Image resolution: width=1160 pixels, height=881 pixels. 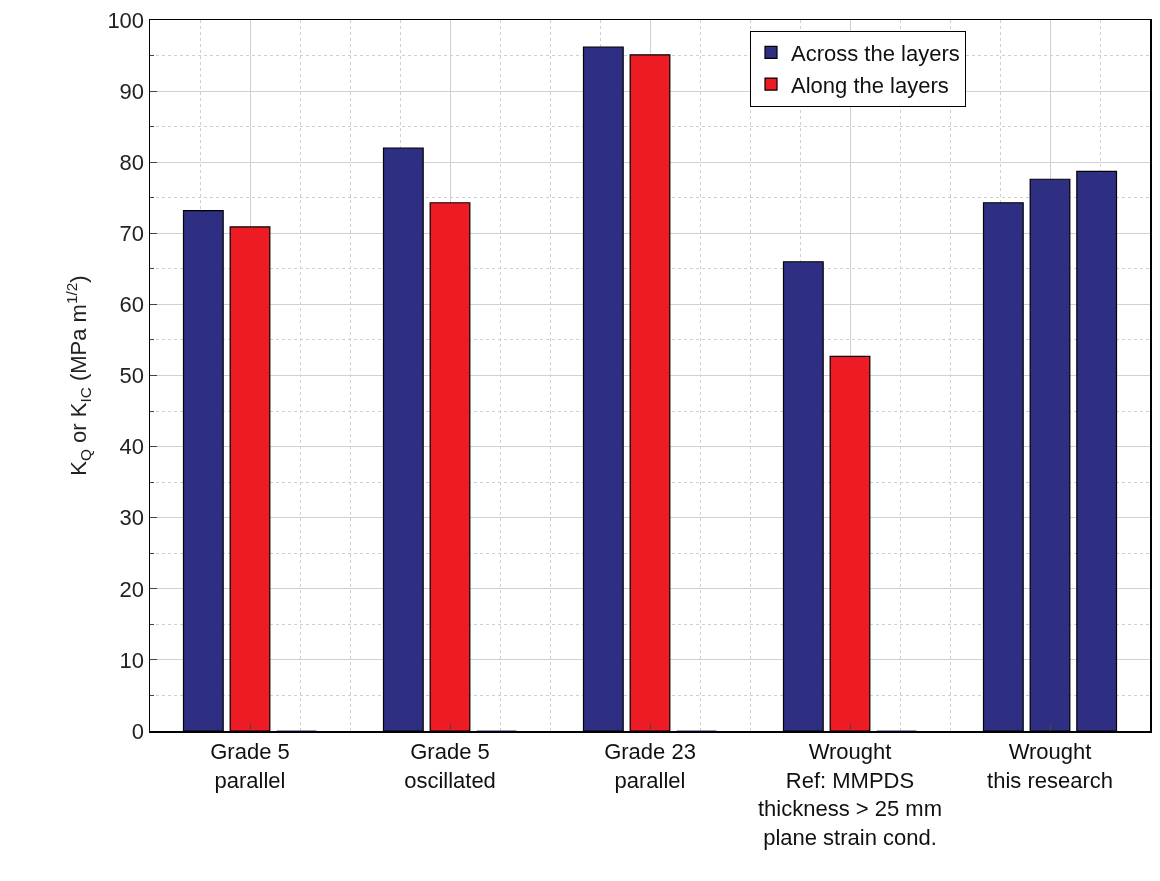 I want to click on x-tick-label: Grade 5 oscillated, so click(x=450, y=765).